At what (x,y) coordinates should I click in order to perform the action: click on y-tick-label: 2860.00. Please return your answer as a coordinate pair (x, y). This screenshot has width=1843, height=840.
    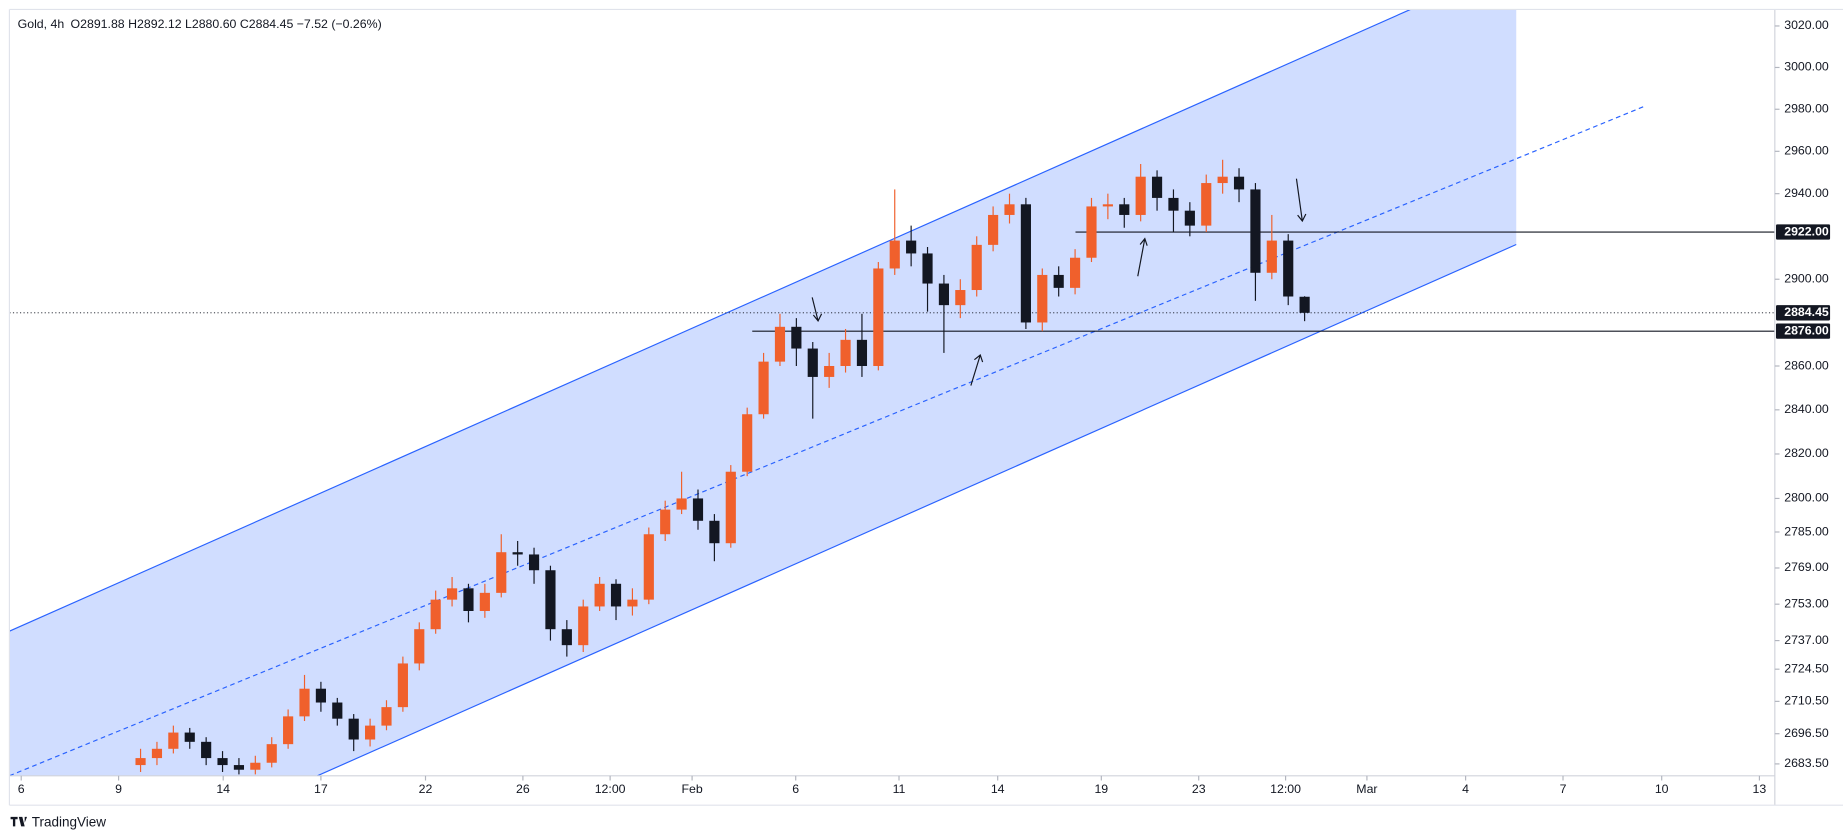
    Looking at the image, I should click on (1806, 365).